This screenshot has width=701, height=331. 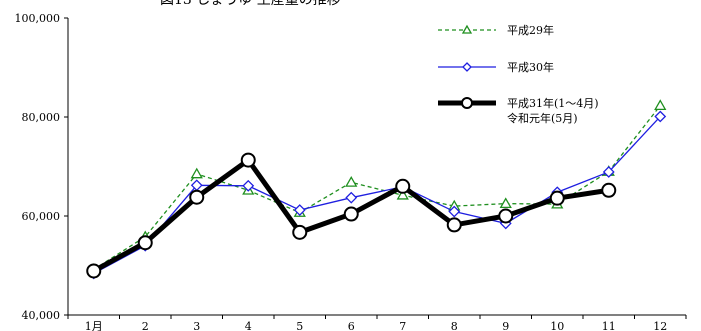 I want to click on y-tick-label: 100,000, so click(x=38, y=18).